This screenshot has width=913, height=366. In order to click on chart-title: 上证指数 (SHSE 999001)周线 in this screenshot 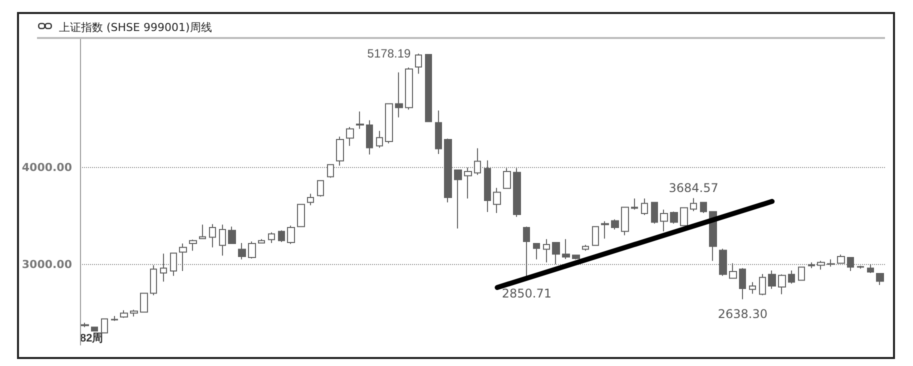, I will do `click(135, 27)`.